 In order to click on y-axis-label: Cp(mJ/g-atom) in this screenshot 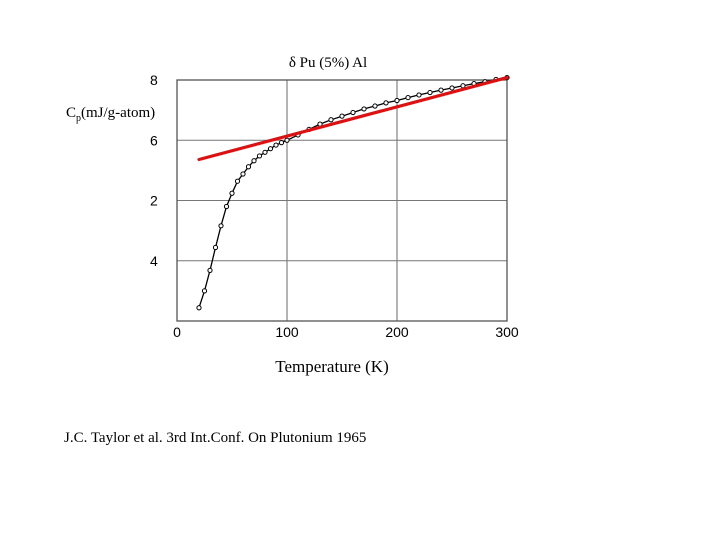, I will do `click(110, 114)`.